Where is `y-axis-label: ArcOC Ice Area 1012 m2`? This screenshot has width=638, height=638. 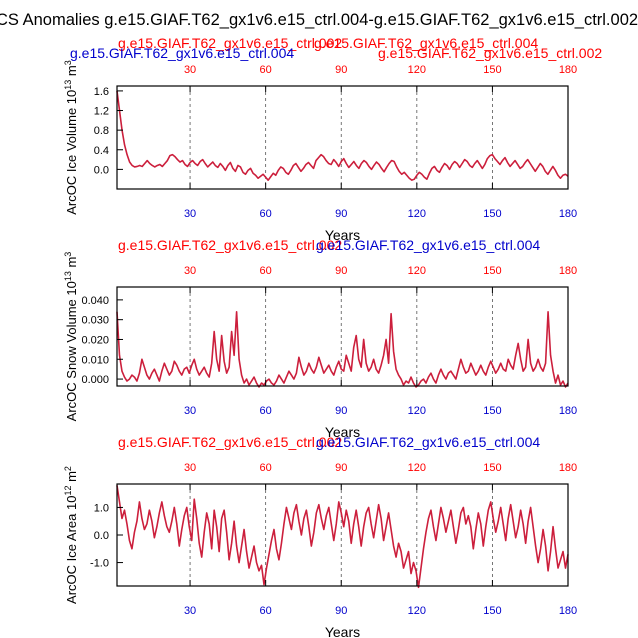 y-axis-label: ArcOC Ice Area 1012 m2 is located at coordinates (71, 535).